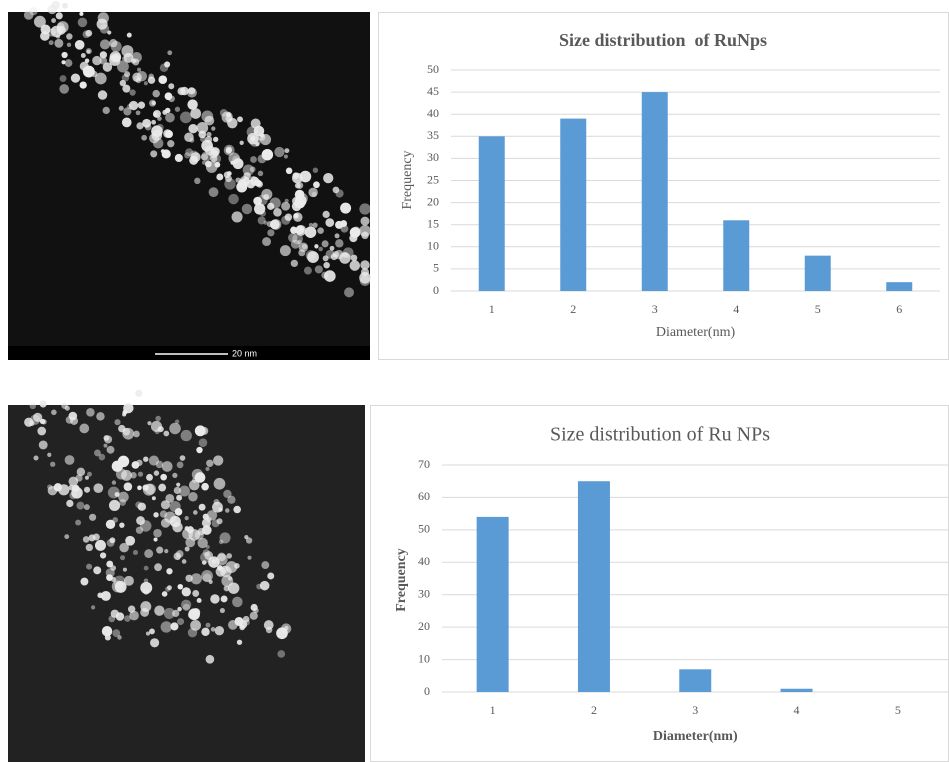 Image resolution: width=949 pixels, height=762 pixels. I want to click on y-tick-label: 0, so click(436, 290).